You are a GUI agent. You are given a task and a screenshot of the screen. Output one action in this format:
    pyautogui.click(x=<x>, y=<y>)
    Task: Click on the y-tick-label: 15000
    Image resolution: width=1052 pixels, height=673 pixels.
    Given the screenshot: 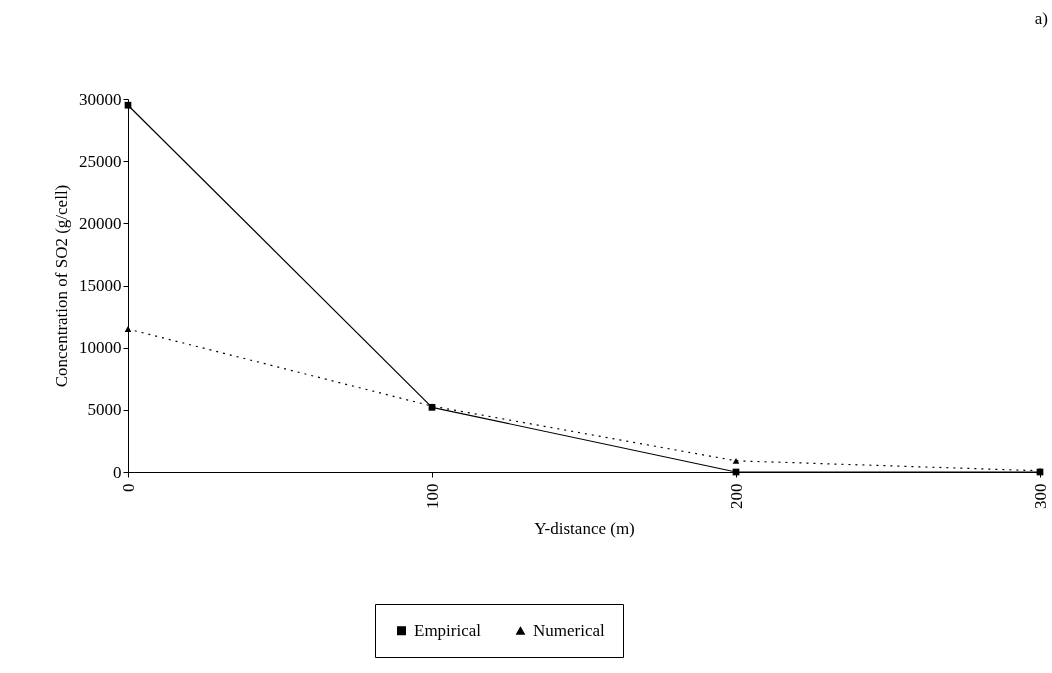 What is the action you would take?
    pyautogui.click(x=100, y=285)
    